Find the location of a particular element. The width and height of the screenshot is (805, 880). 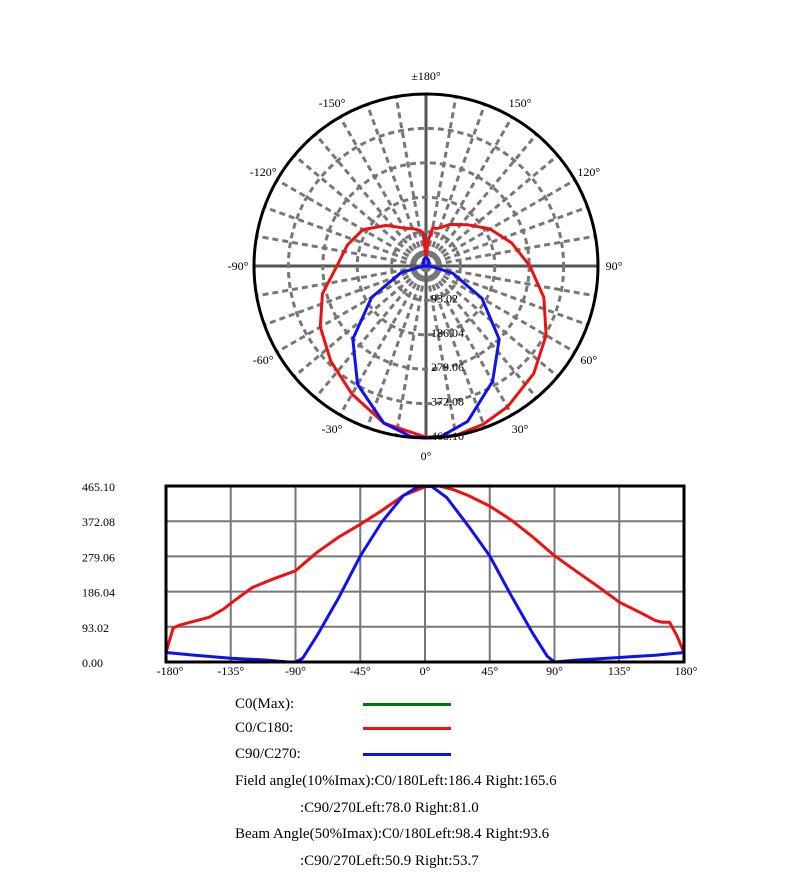

legend-c0c180-label: C0/C180: is located at coordinates (264, 728).